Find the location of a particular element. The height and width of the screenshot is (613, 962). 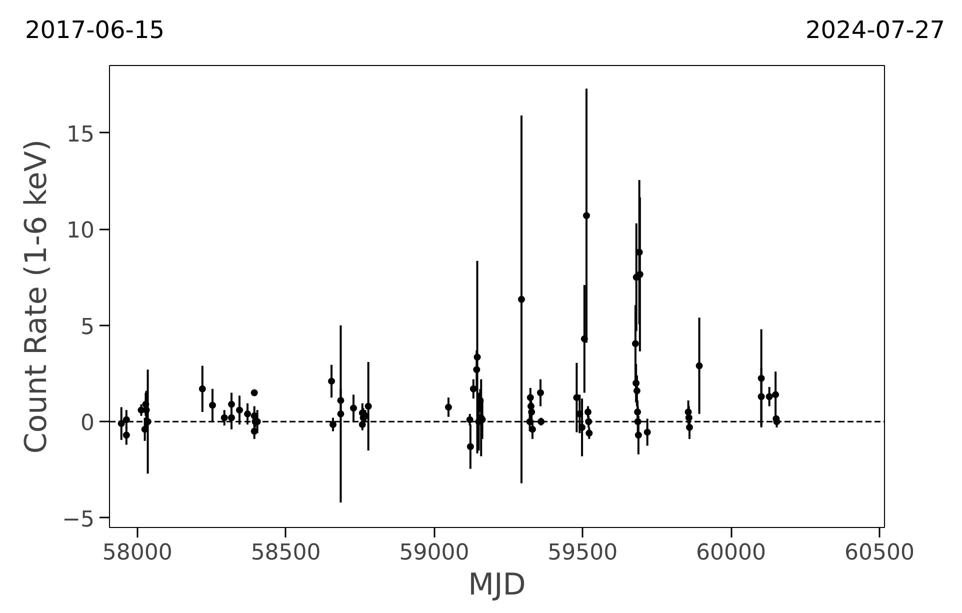

x-tick-label: 58500 is located at coordinates (285, 553).